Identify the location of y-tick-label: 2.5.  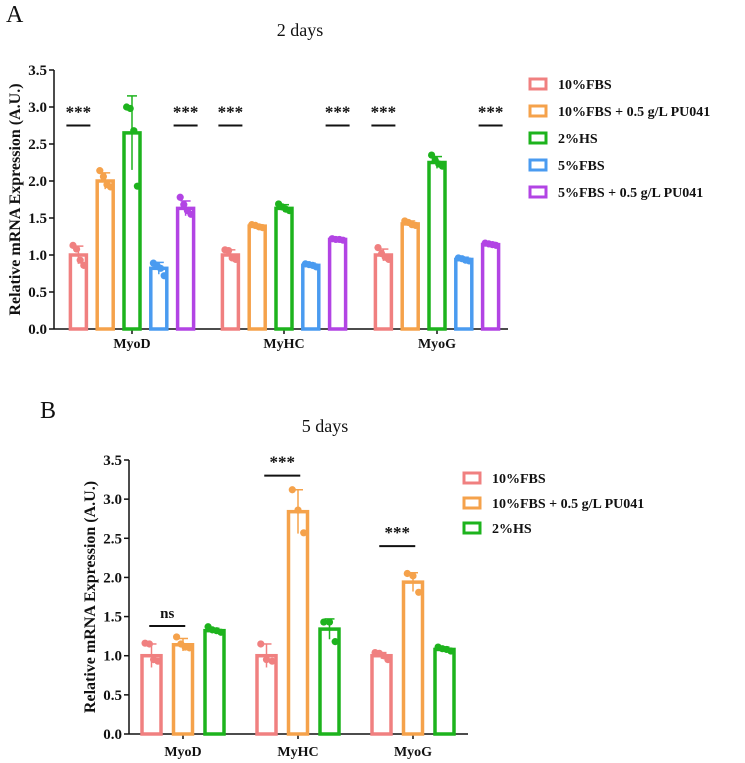
(112, 539).